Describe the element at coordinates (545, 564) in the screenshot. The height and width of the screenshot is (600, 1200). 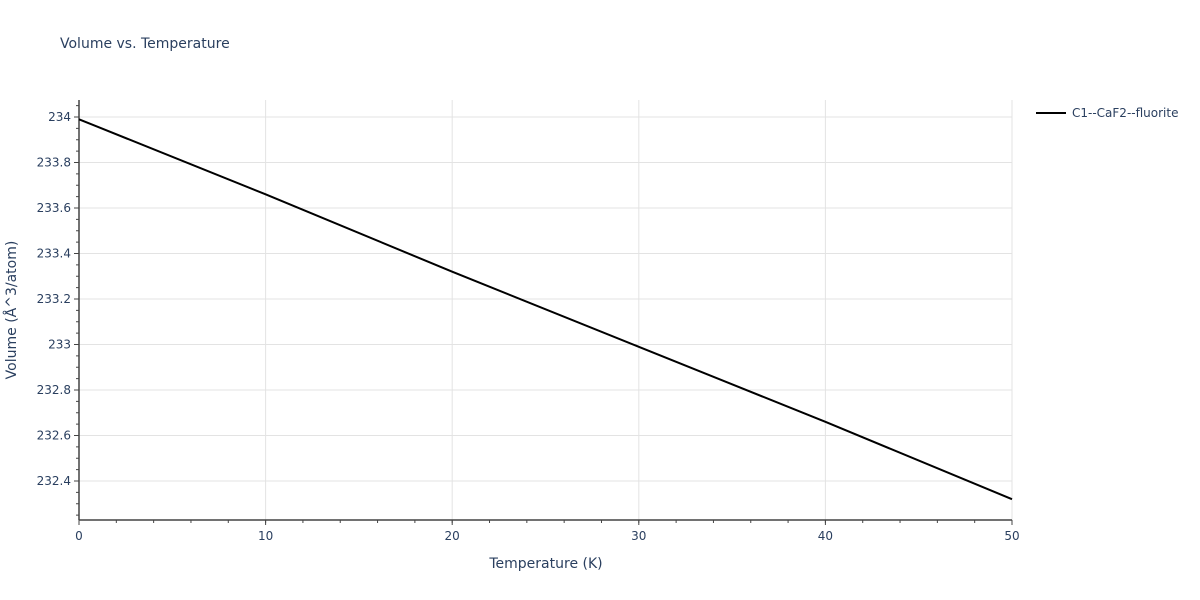
I see `x-axis-label: Temperature (K)` at that location.